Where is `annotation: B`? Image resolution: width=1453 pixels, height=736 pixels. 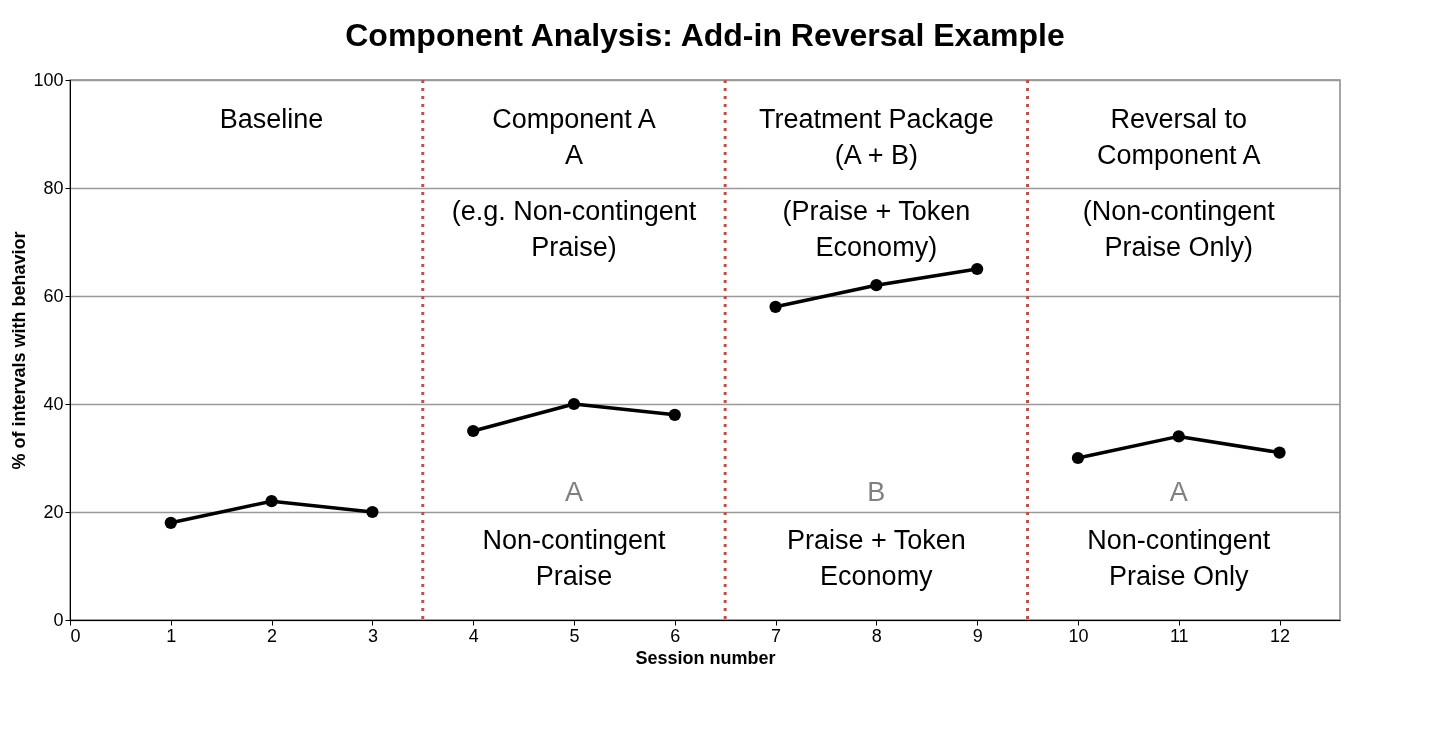 annotation: B is located at coordinates (876, 491).